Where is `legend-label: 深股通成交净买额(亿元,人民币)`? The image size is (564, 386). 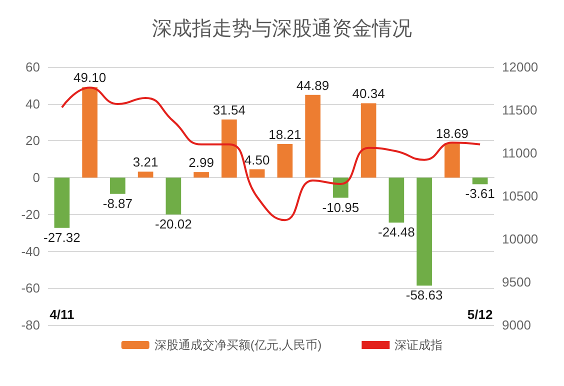
legend-label: 深股通成交净买额(亿元,人民币) is located at coordinates (238, 345).